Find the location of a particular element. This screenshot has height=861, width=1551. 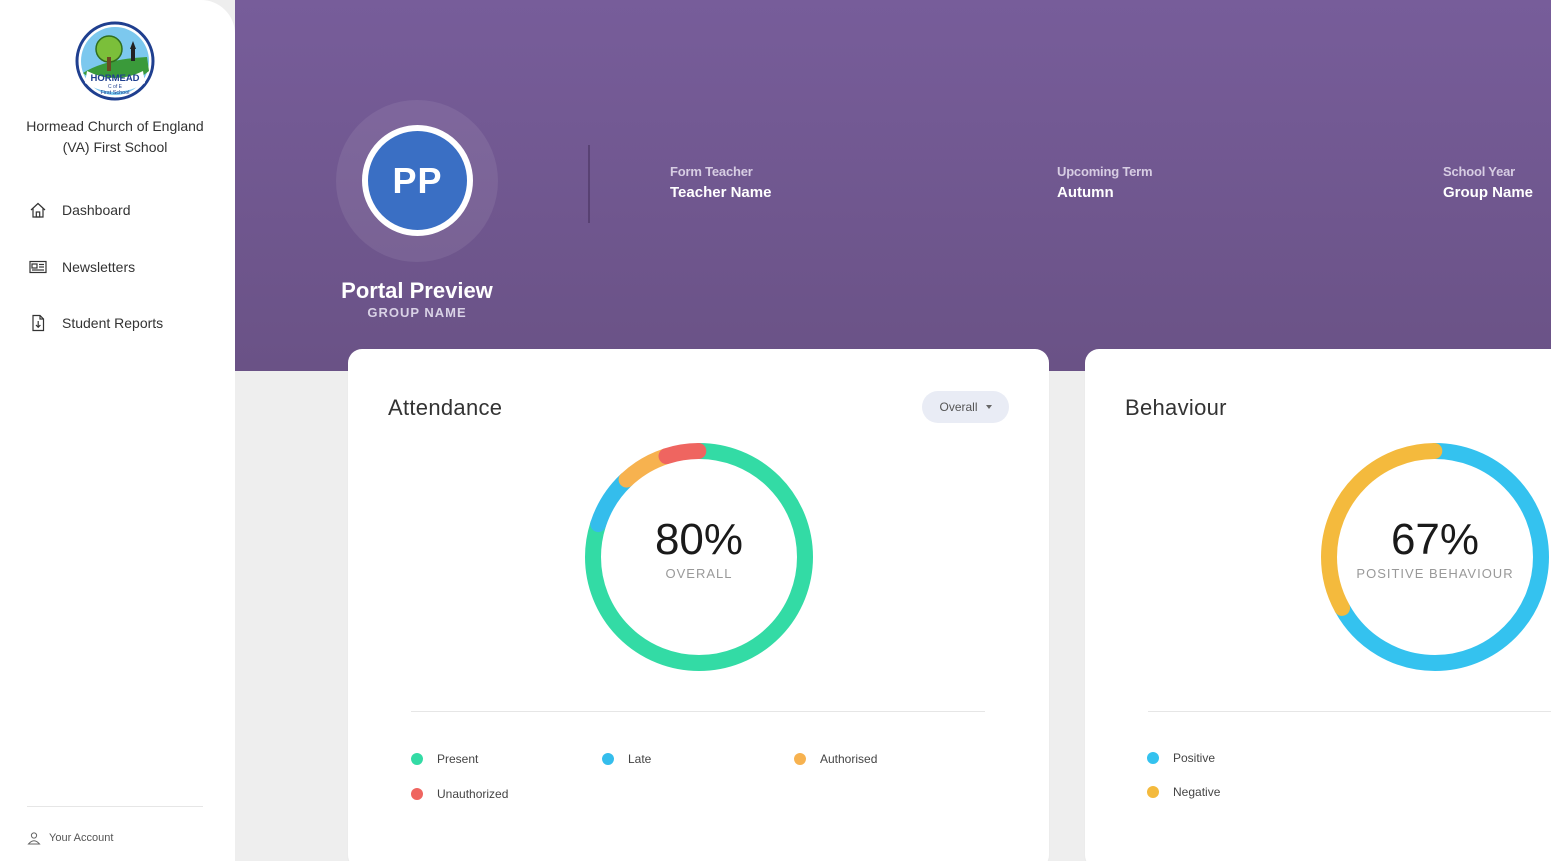

legend-item-present: Present is located at coordinates (444, 759).